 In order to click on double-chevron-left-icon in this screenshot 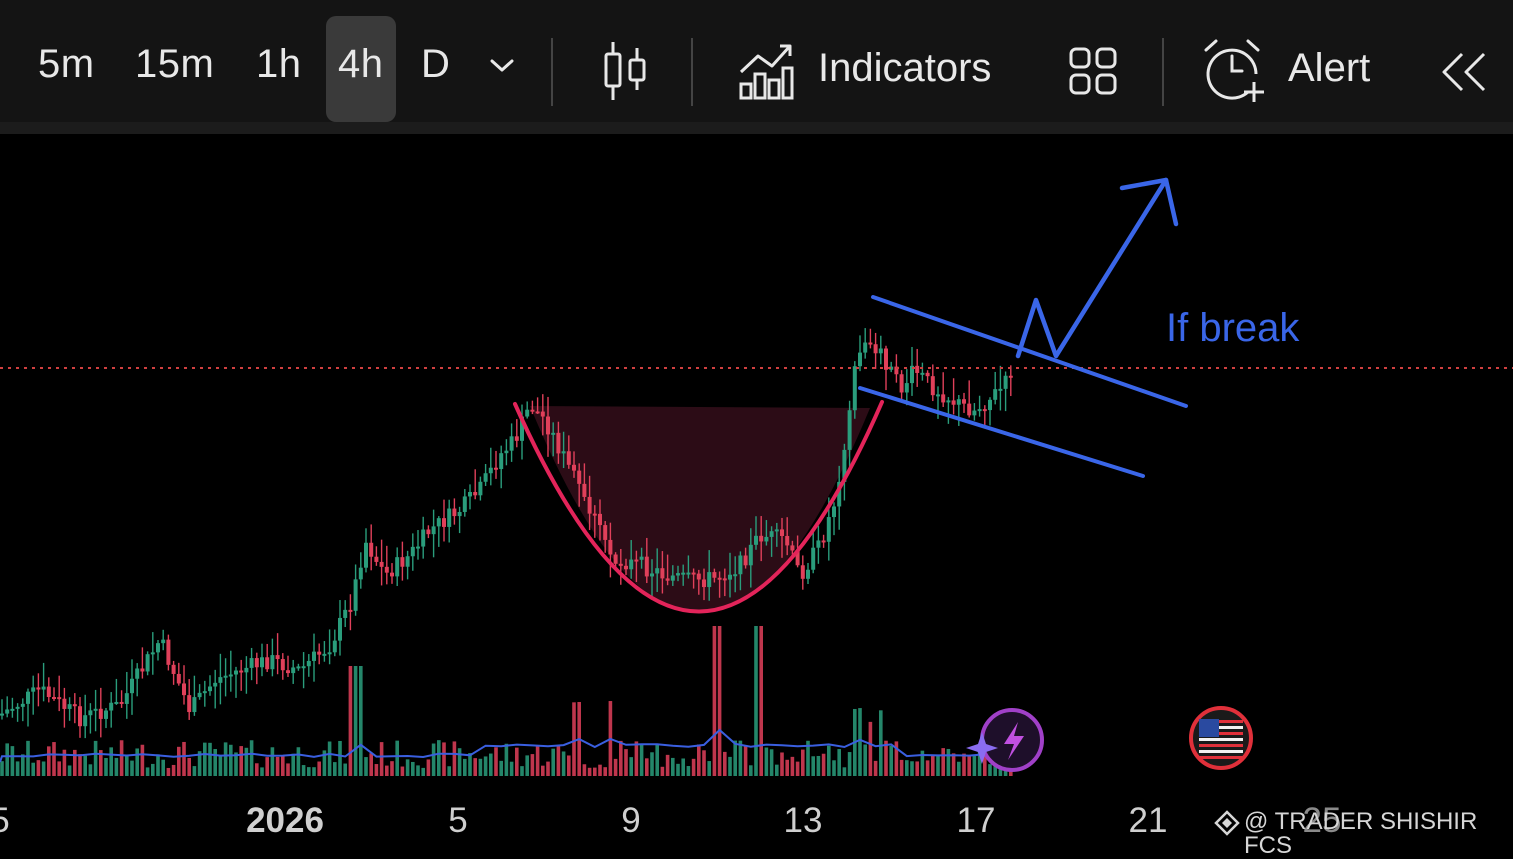, I will do `click(1465, 72)`.